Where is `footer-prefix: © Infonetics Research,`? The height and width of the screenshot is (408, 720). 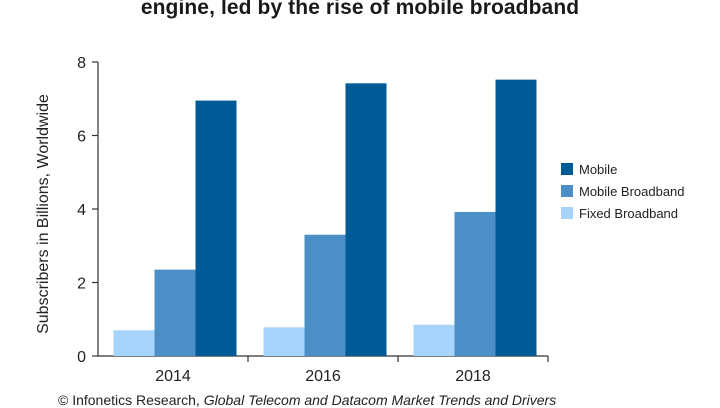 footer-prefix: © Infonetics Research, is located at coordinates (129, 400).